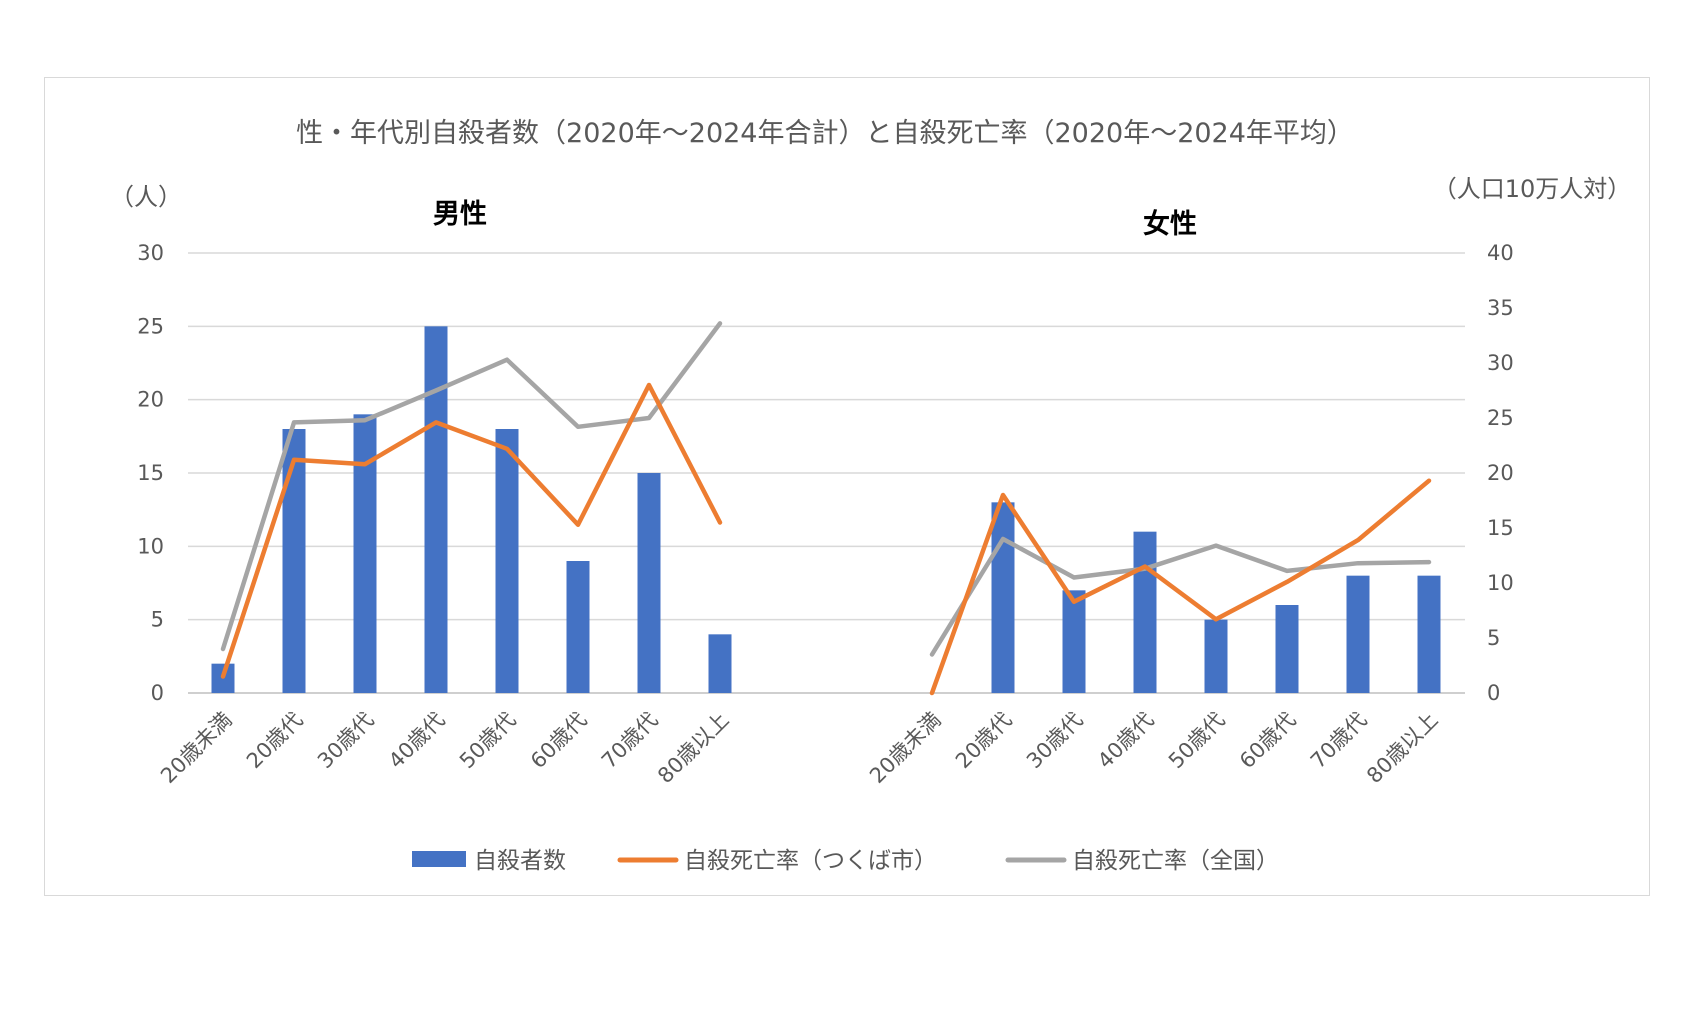 The height and width of the screenshot is (1029, 1692). I want to click on legend: 自殺者数 自殺死亡率（つくば市） 自殺死亡率（全国）, so click(845, 861).